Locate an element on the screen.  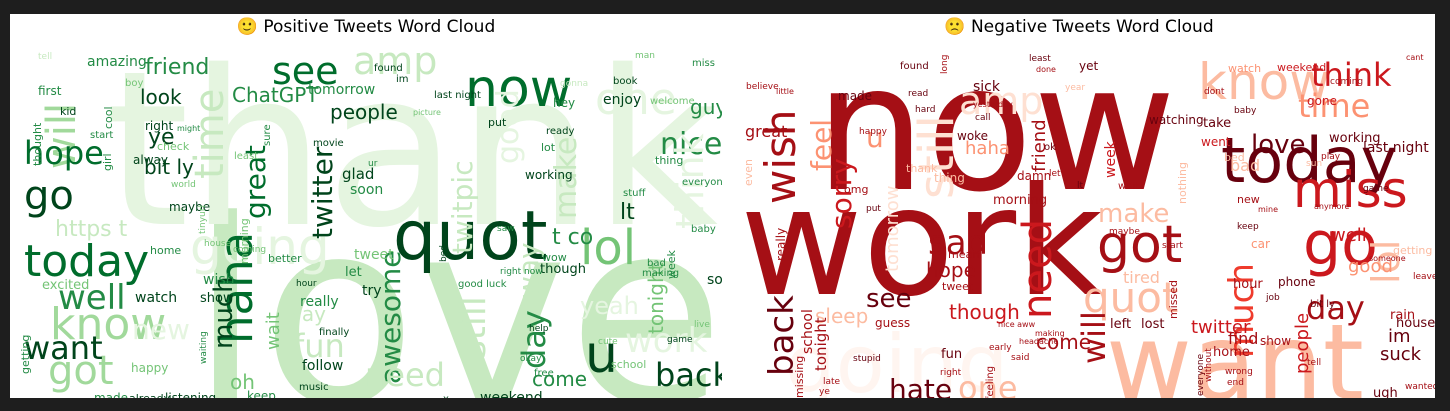
word-lt: lt is located at coordinates (1080, 186).